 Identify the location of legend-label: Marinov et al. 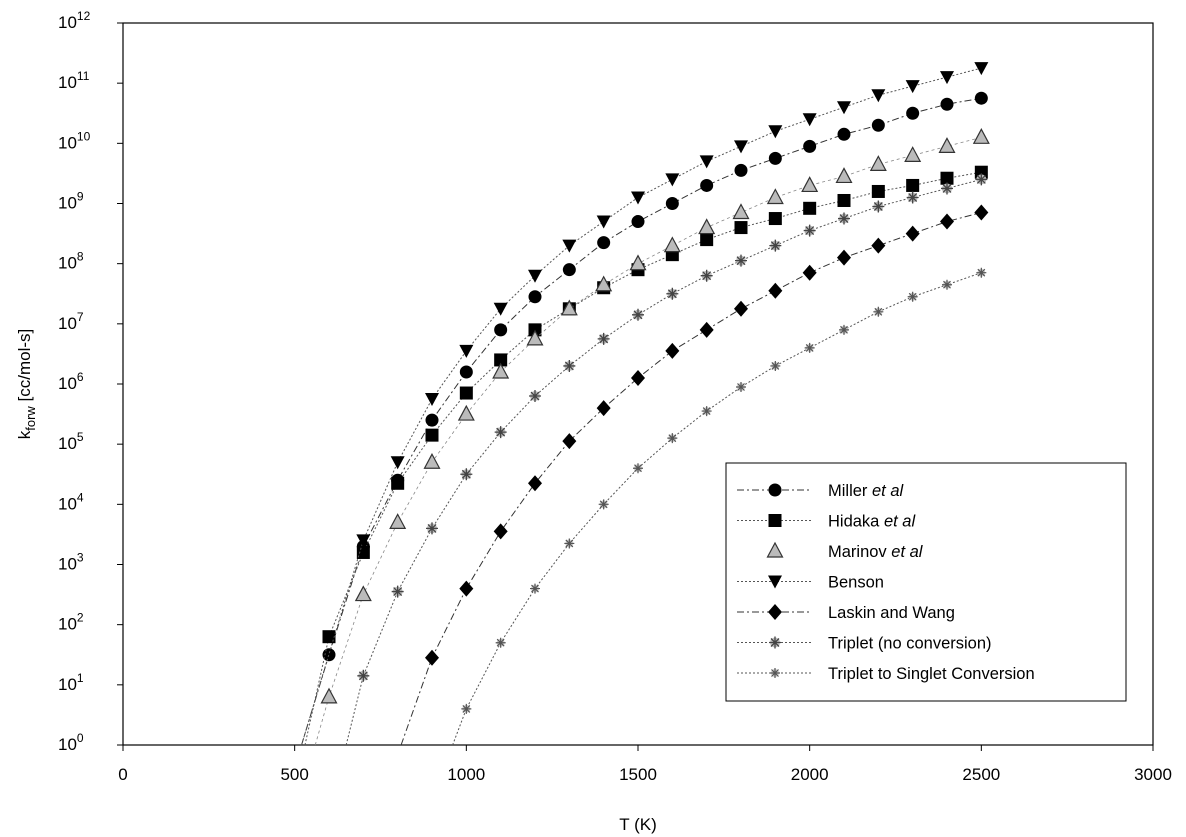
(876, 552).